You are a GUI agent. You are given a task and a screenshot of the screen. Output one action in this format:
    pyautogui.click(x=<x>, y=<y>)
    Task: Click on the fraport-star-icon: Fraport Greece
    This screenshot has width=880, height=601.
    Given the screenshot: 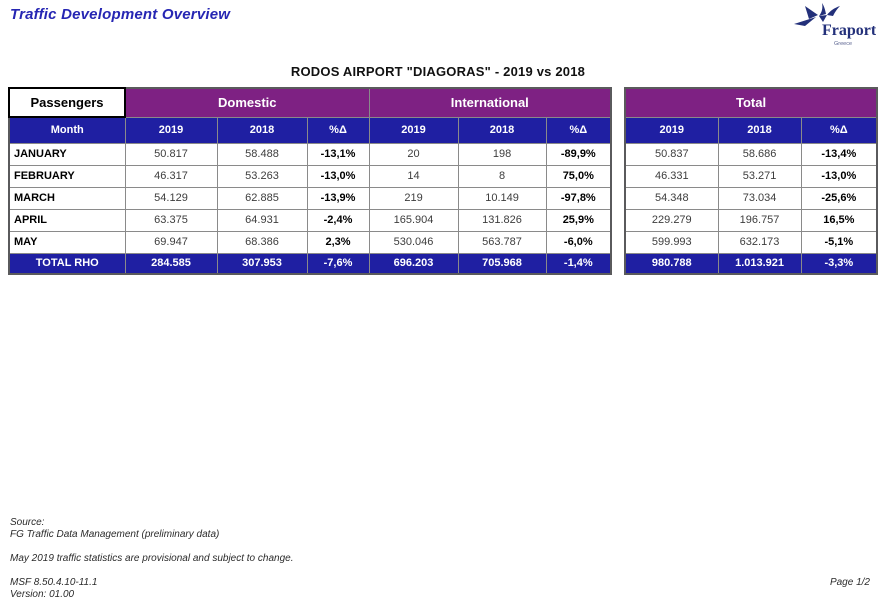 What is the action you would take?
    pyautogui.click(x=835, y=25)
    